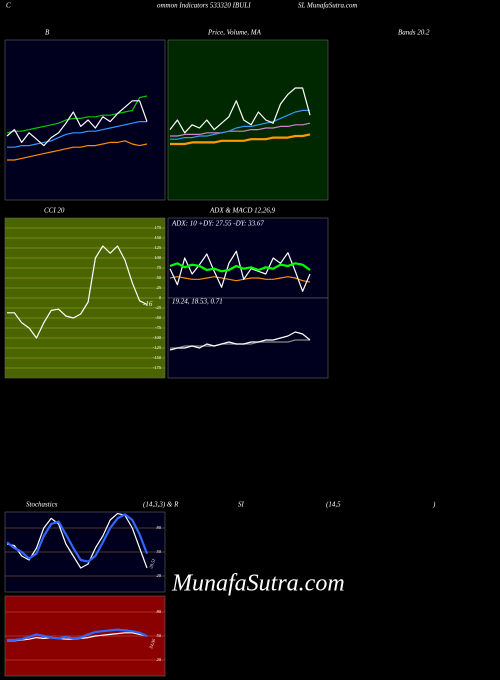 Image resolution: width=500 pixels, height=680 pixels. I want to click on y-tick-label: -75, so click(158, 327).